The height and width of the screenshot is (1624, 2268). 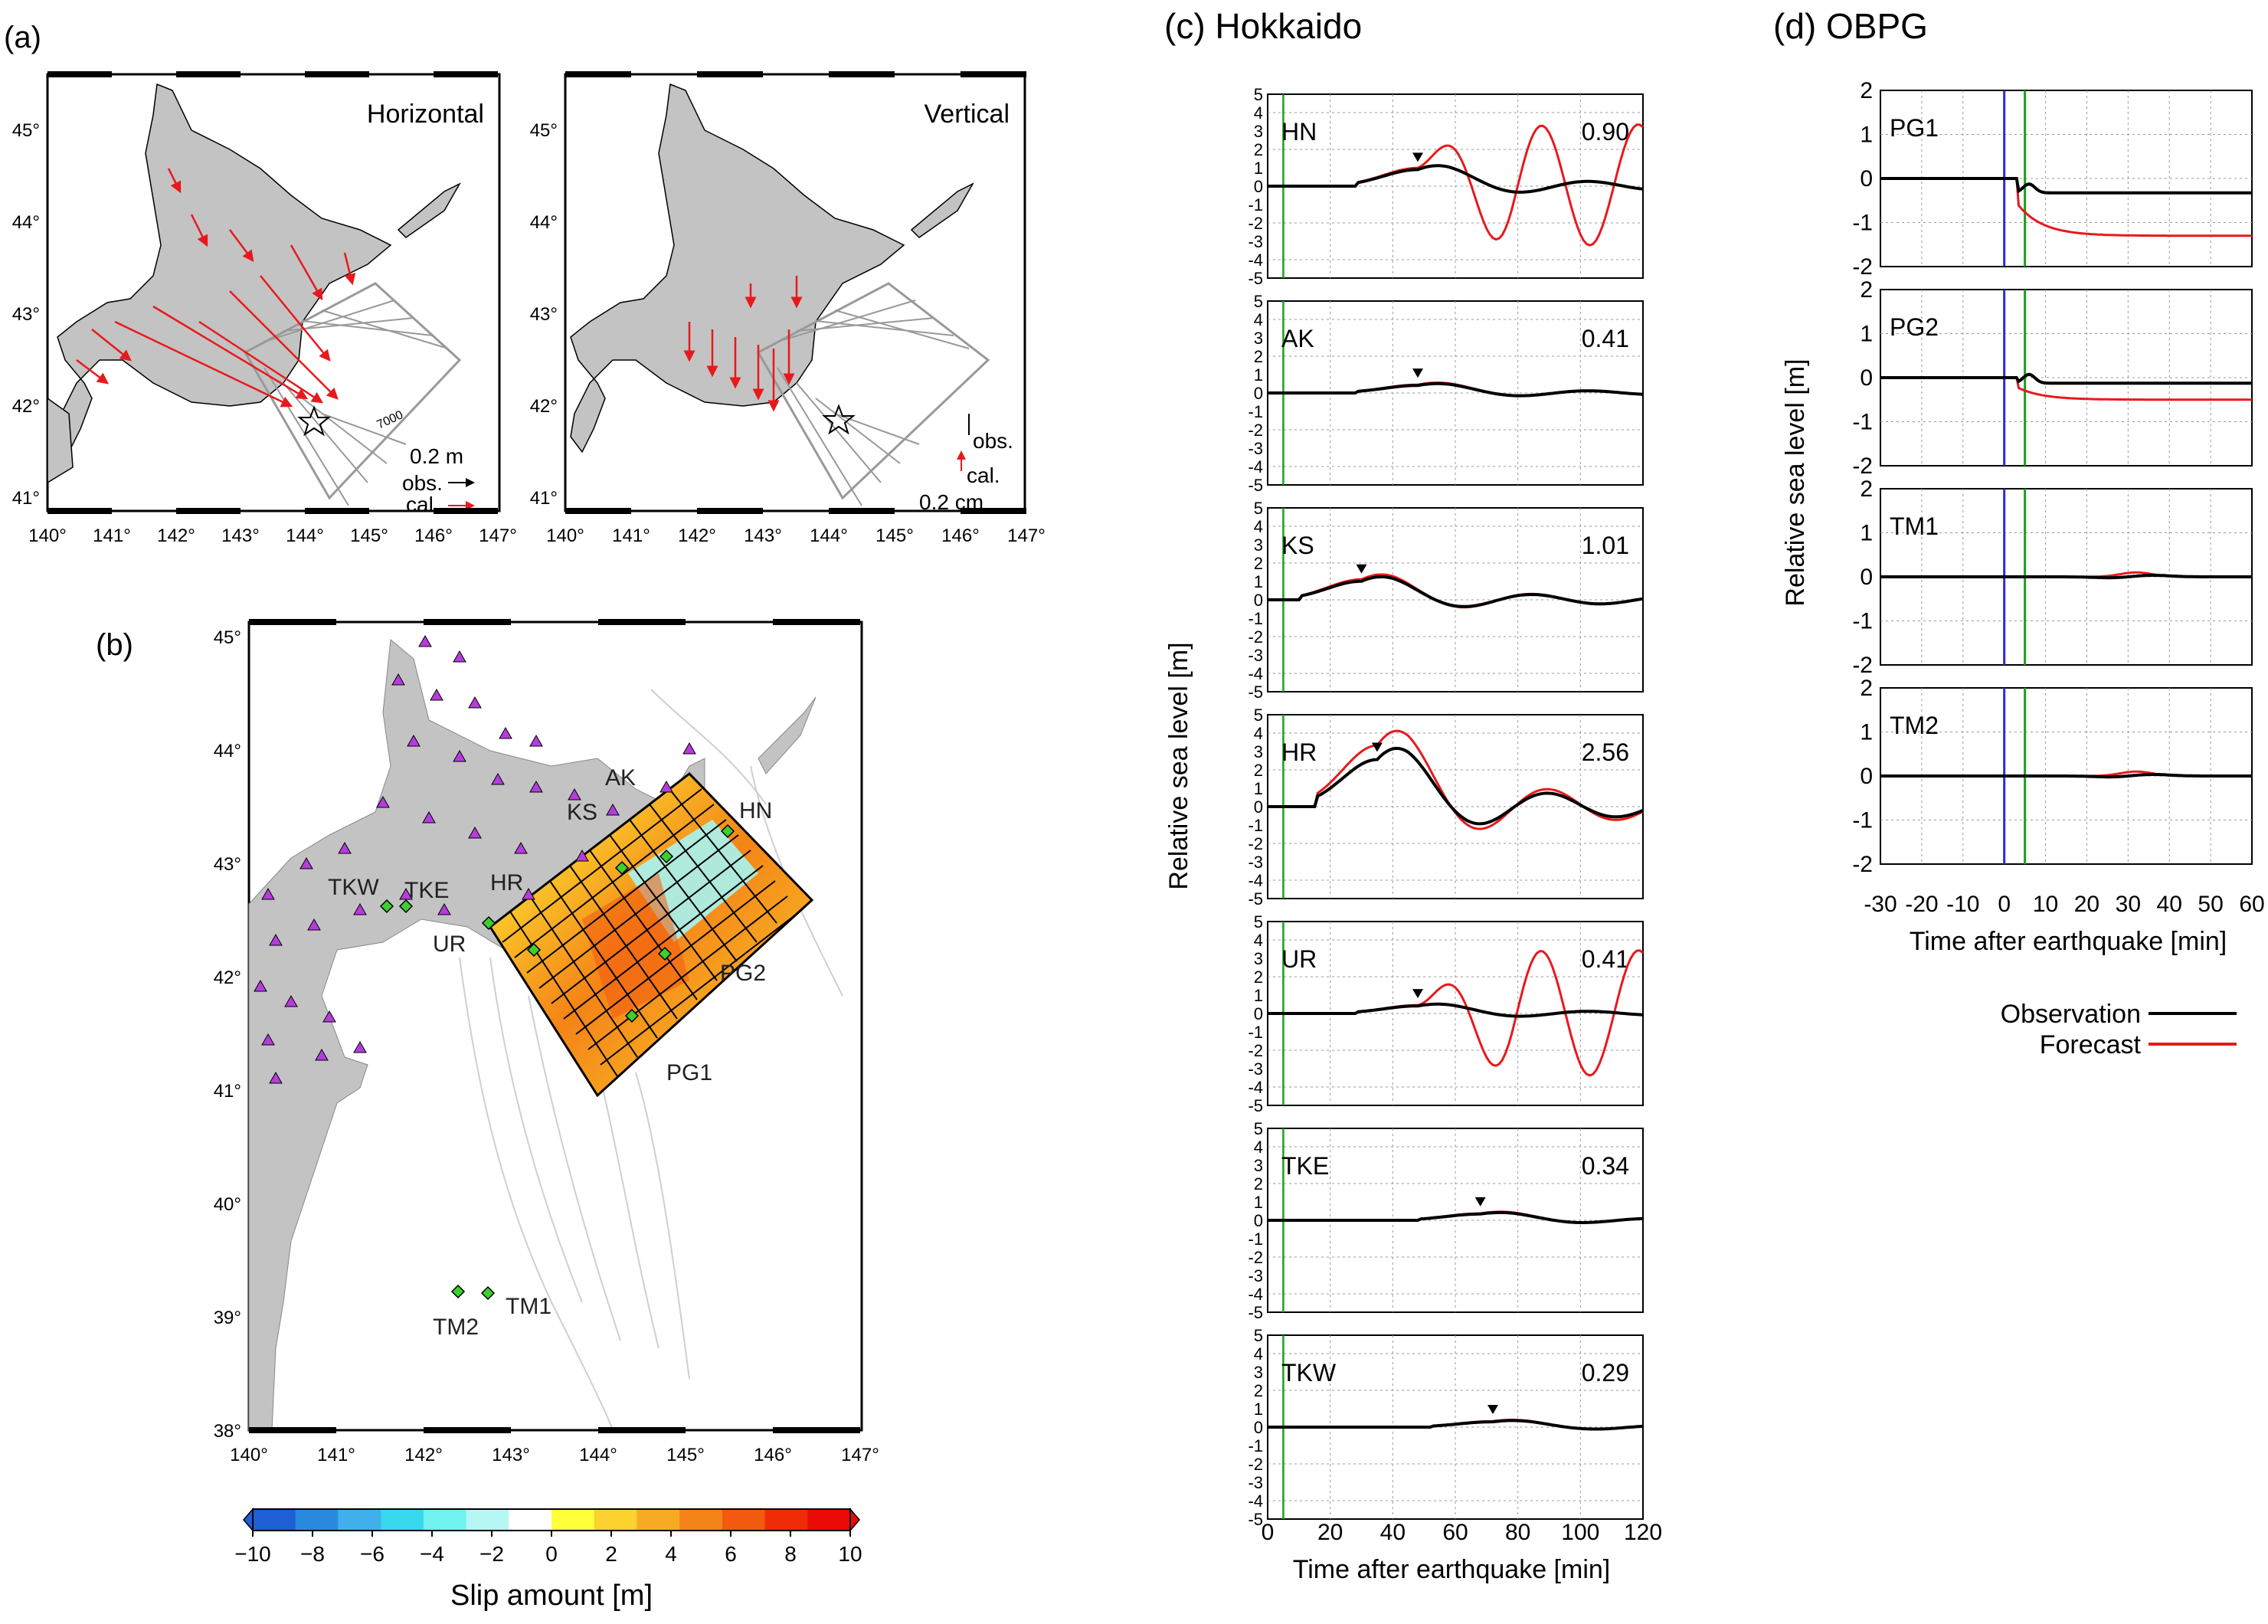 I want to click on station-max-value: 0.29, so click(x=1605, y=1373).